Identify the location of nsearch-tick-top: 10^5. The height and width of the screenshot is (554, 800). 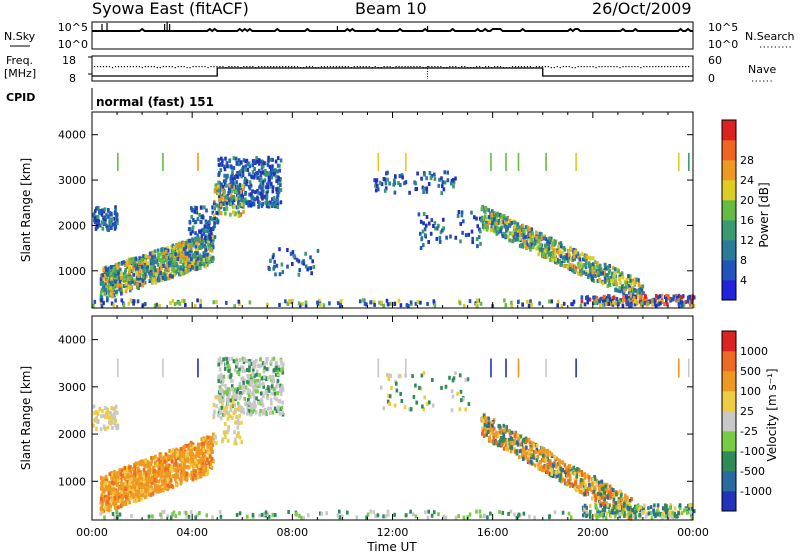
(723, 27).